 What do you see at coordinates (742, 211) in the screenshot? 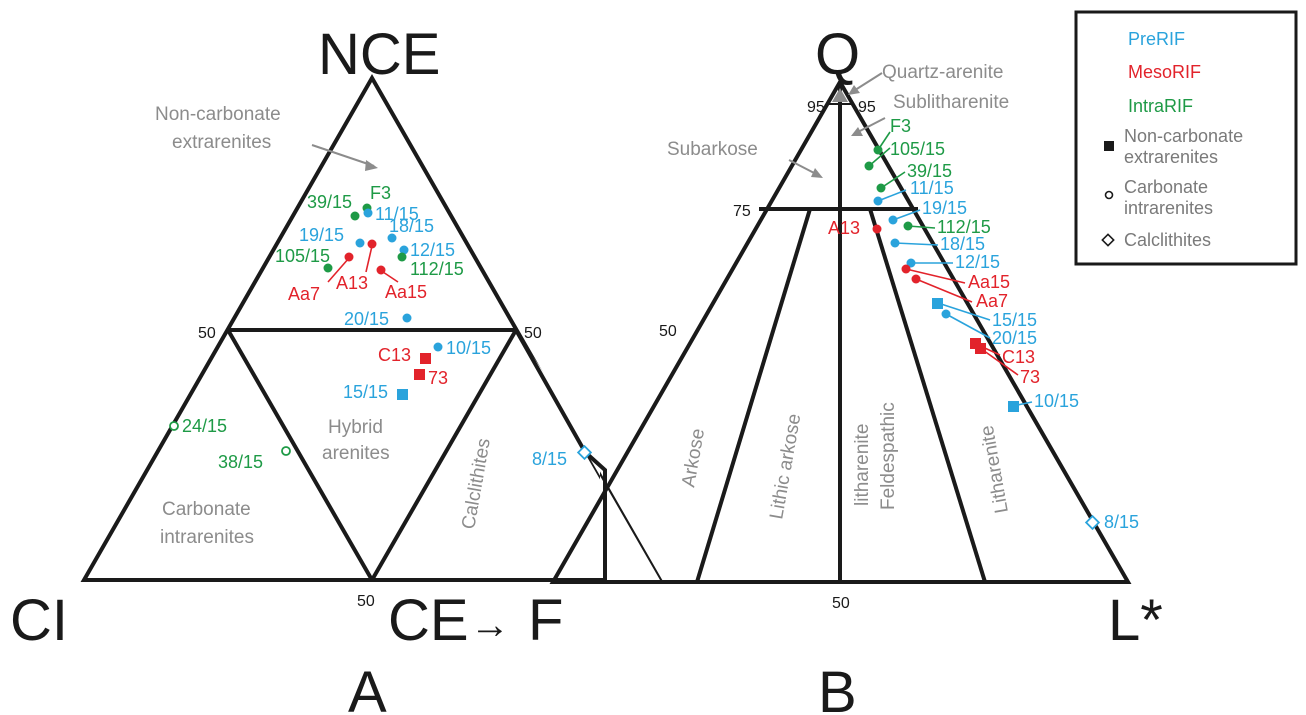
I see `panel-b-tick-75: 75` at bounding box center [742, 211].